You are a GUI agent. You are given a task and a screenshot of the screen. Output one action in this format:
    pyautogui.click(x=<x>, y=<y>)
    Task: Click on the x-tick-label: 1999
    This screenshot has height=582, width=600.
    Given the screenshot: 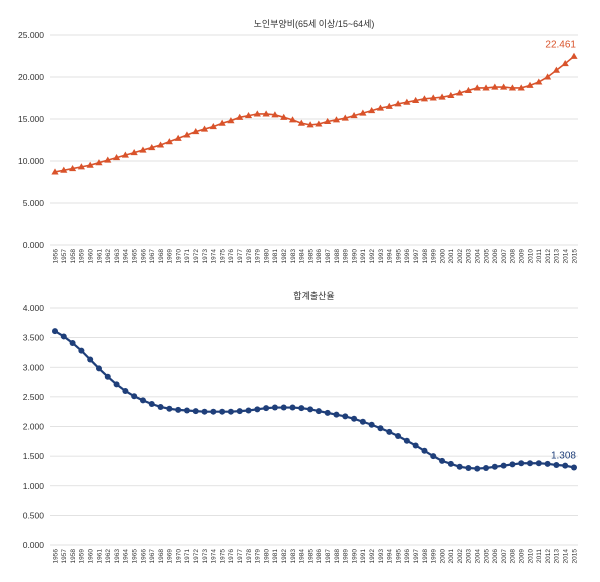 What is the action you would take?
    pyautogui.click(x=434, y=256)
    